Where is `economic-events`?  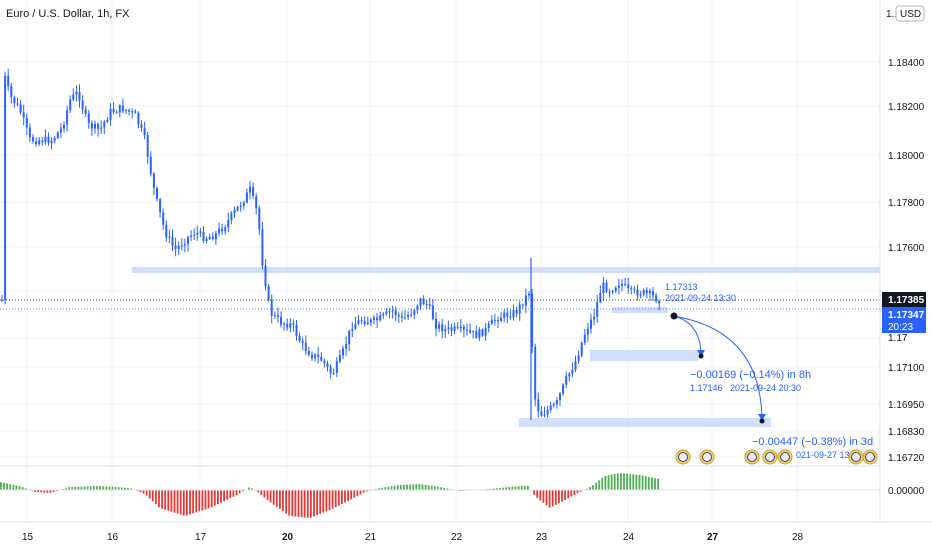 economic-events is located at coordinates (776, 457).